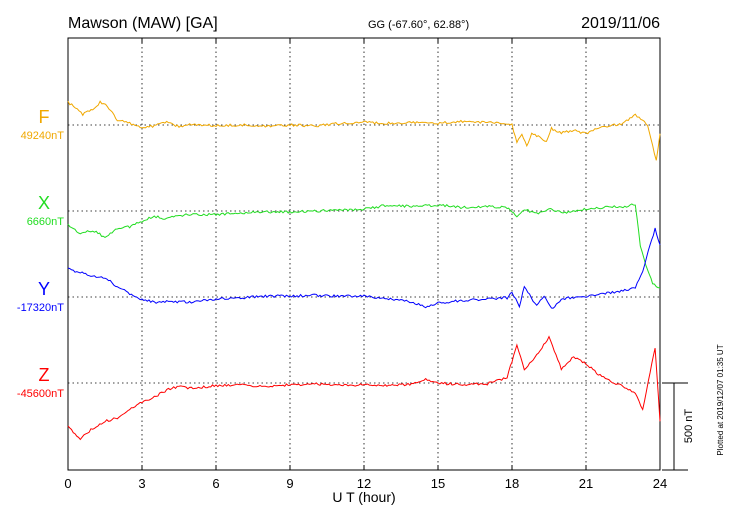 This screenshot has height=520, width=730. What do you see at coordinates (40, 308) in the screenshot?
I see `series-baseline-y: -17320nT` at bounding box center [40, 308].